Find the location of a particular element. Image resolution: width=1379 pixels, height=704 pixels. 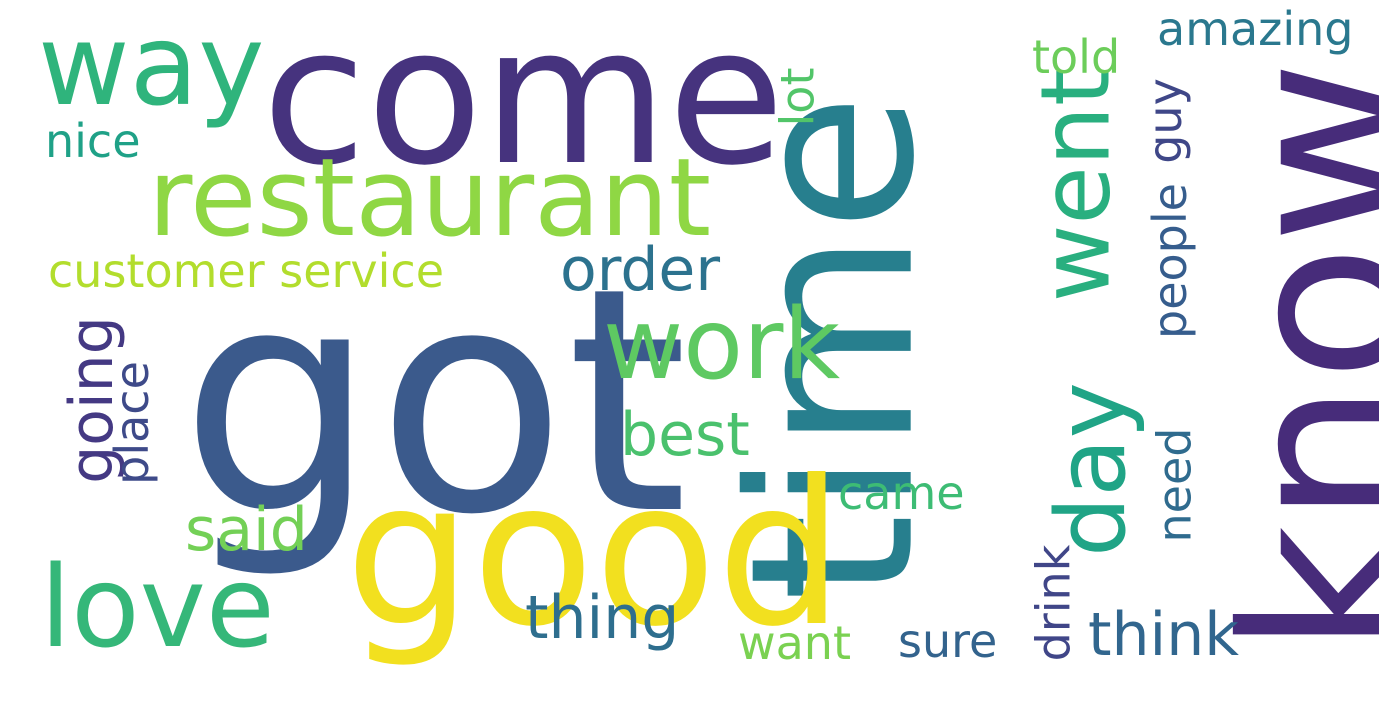

word-love: love is located at coordinates (157, 608).